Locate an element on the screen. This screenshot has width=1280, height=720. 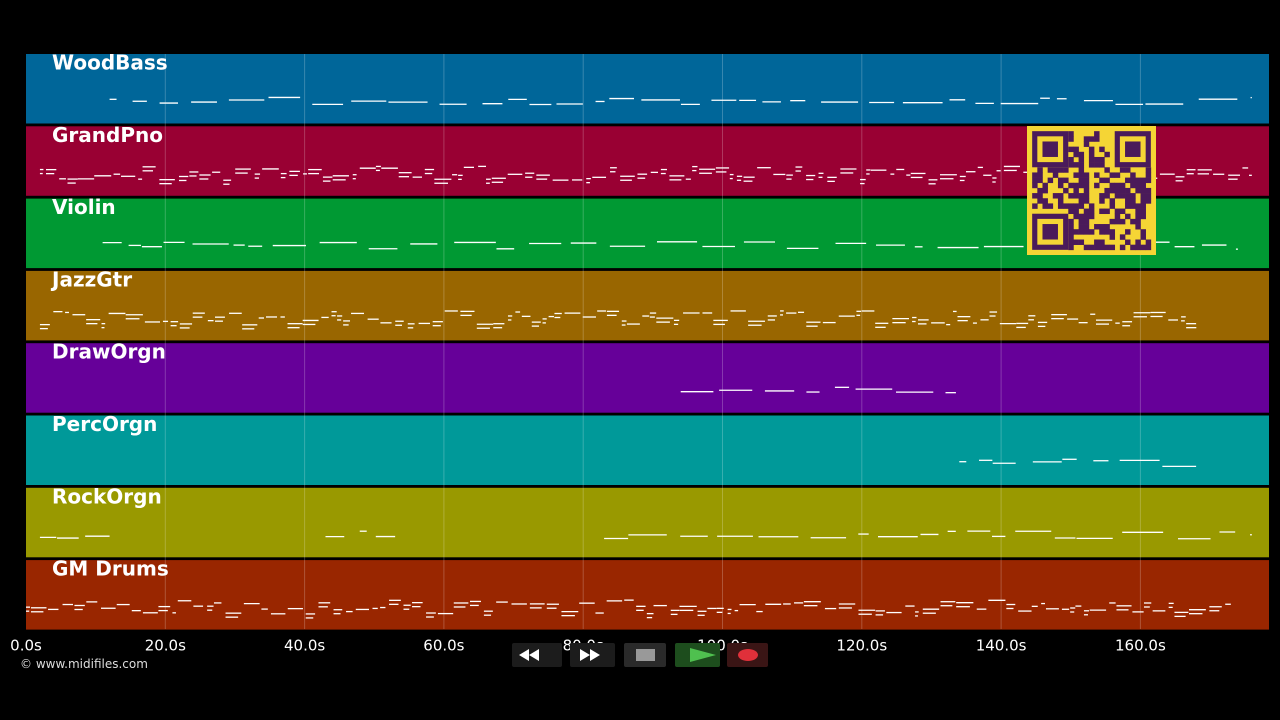
stop-button is located at coordinates (645, 655).